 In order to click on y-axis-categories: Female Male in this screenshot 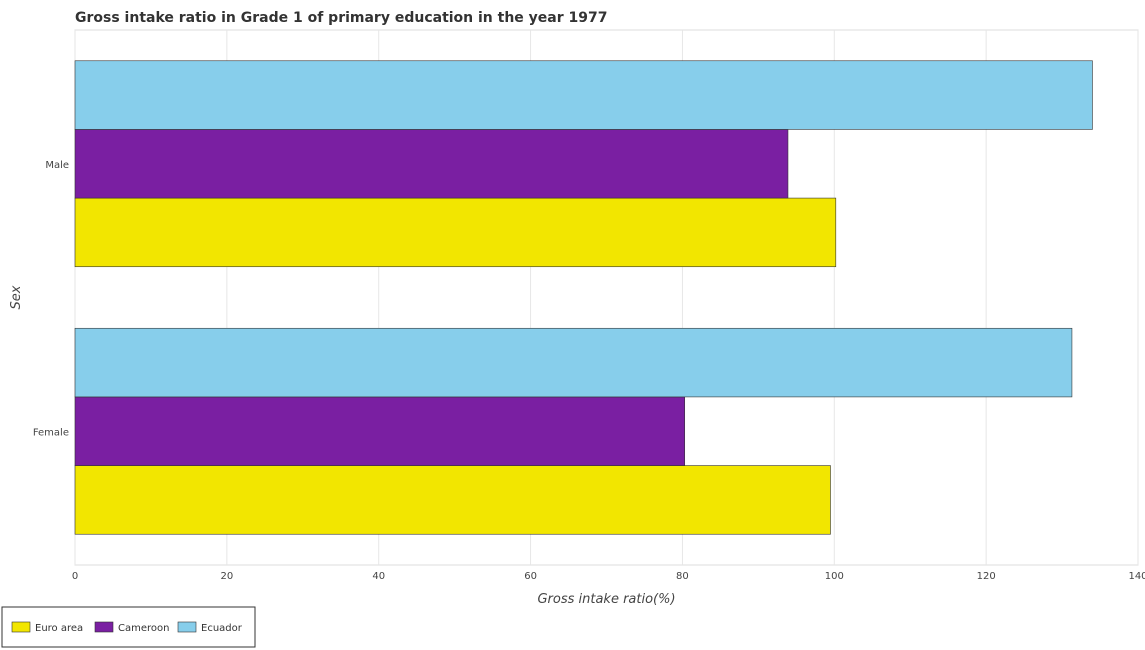, I will do `click(51, 299)`.